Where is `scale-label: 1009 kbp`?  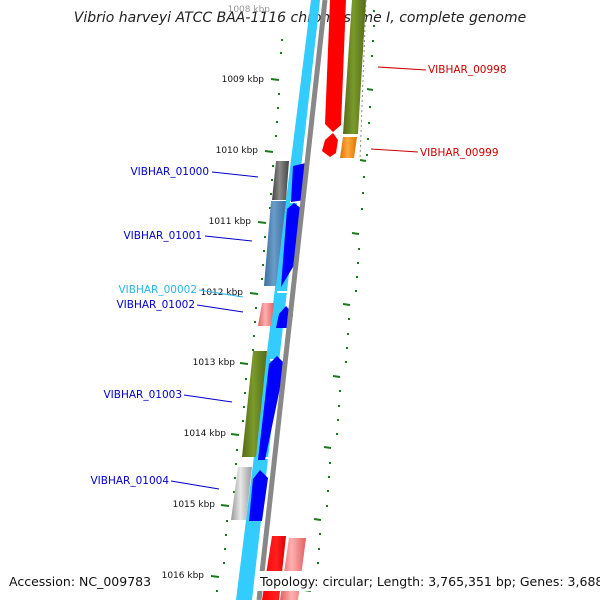
scale-label: 1009 kbp is located at coordinates (243, 80).